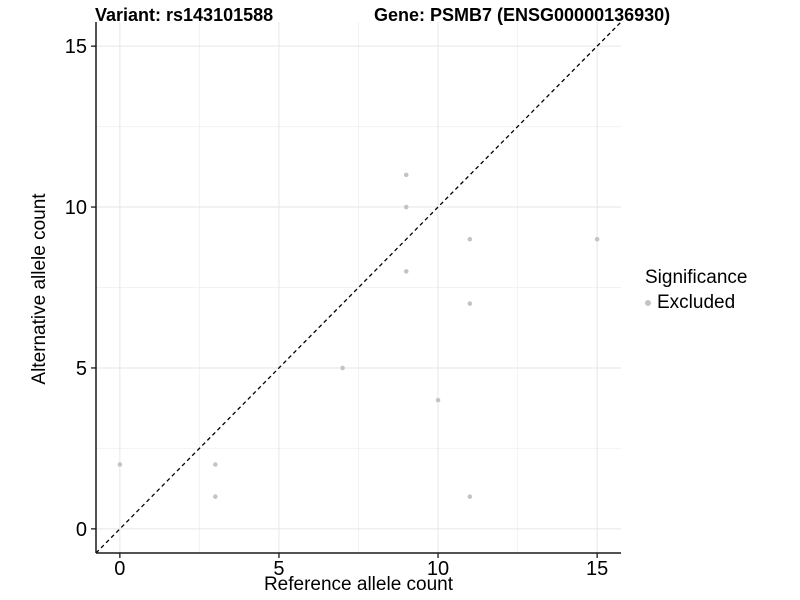 This screenshot has height=600, width=800. What do you see at coordinates (119, 569) in the screenshot?
I see `x-tick-label: 0` at bounding box center [119, 569].